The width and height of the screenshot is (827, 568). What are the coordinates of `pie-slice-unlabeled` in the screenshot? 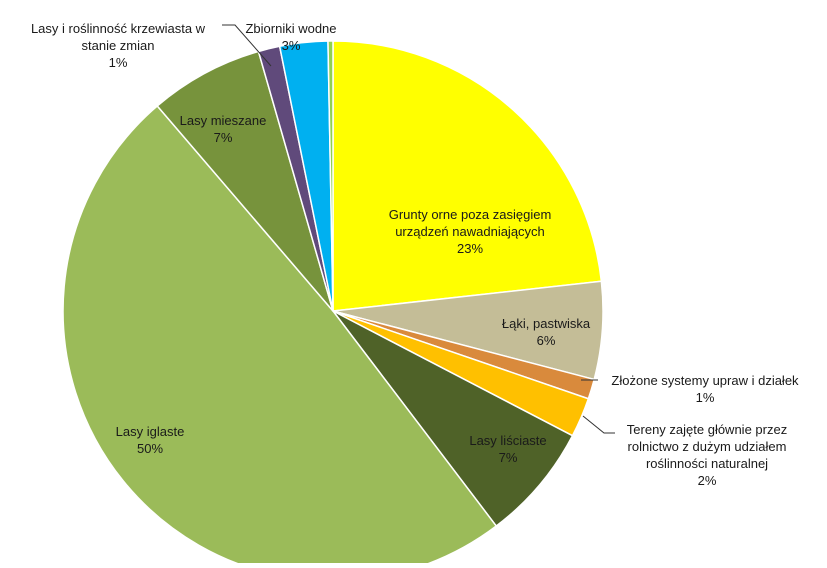 It's located at (330, 176).